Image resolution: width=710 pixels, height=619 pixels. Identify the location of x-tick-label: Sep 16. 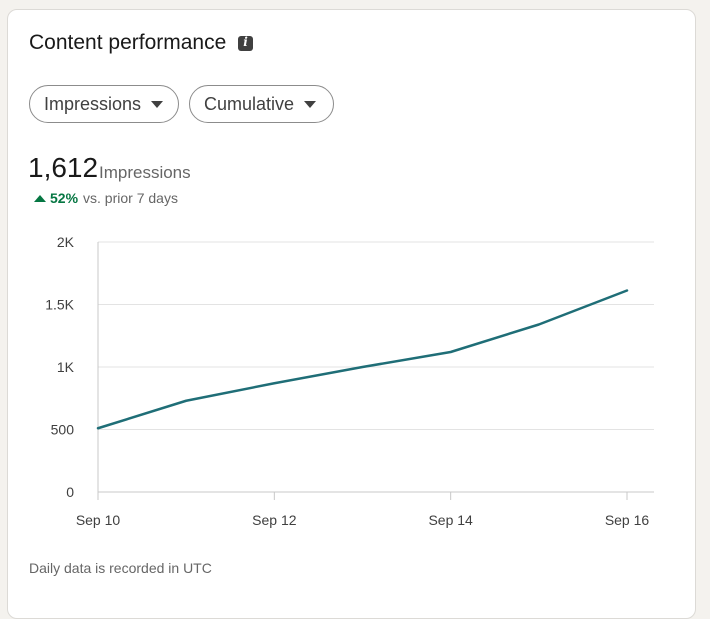
(627, 520).